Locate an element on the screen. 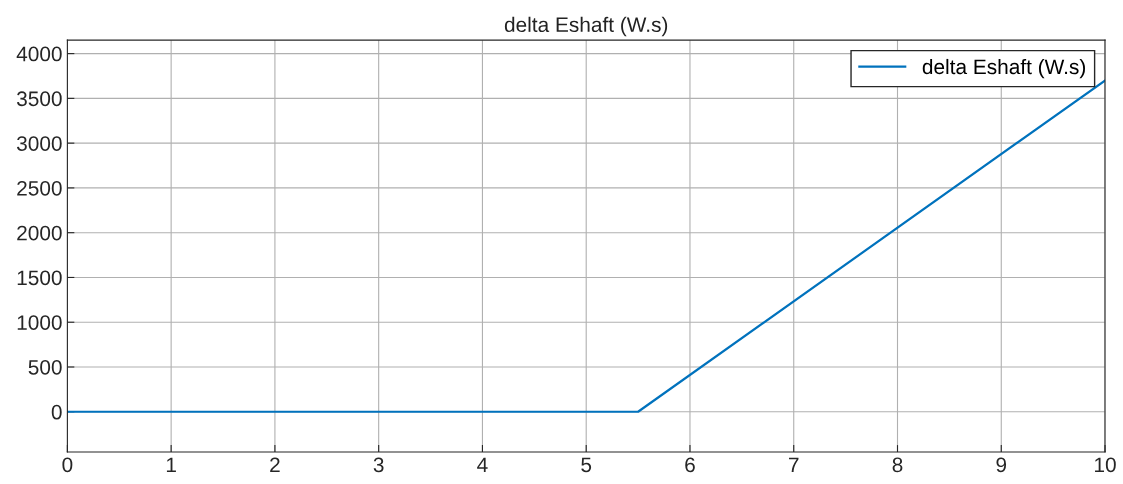 This screenshot has width=1123, height=484. x-tick-label: 6 is located at coordinates (690, 465).